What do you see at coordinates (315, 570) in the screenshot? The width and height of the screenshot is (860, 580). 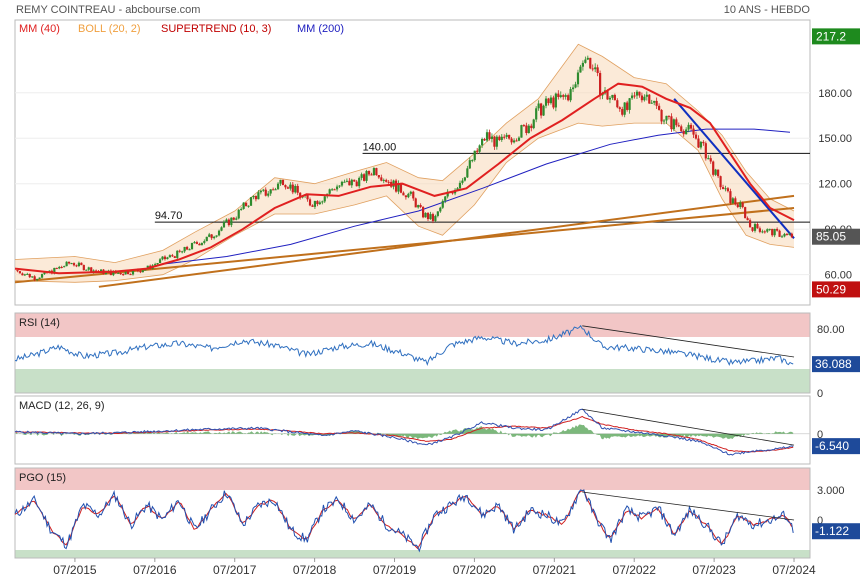 I see `x-axis-tick-label: 07/2018` at bounding box center [315, 570].